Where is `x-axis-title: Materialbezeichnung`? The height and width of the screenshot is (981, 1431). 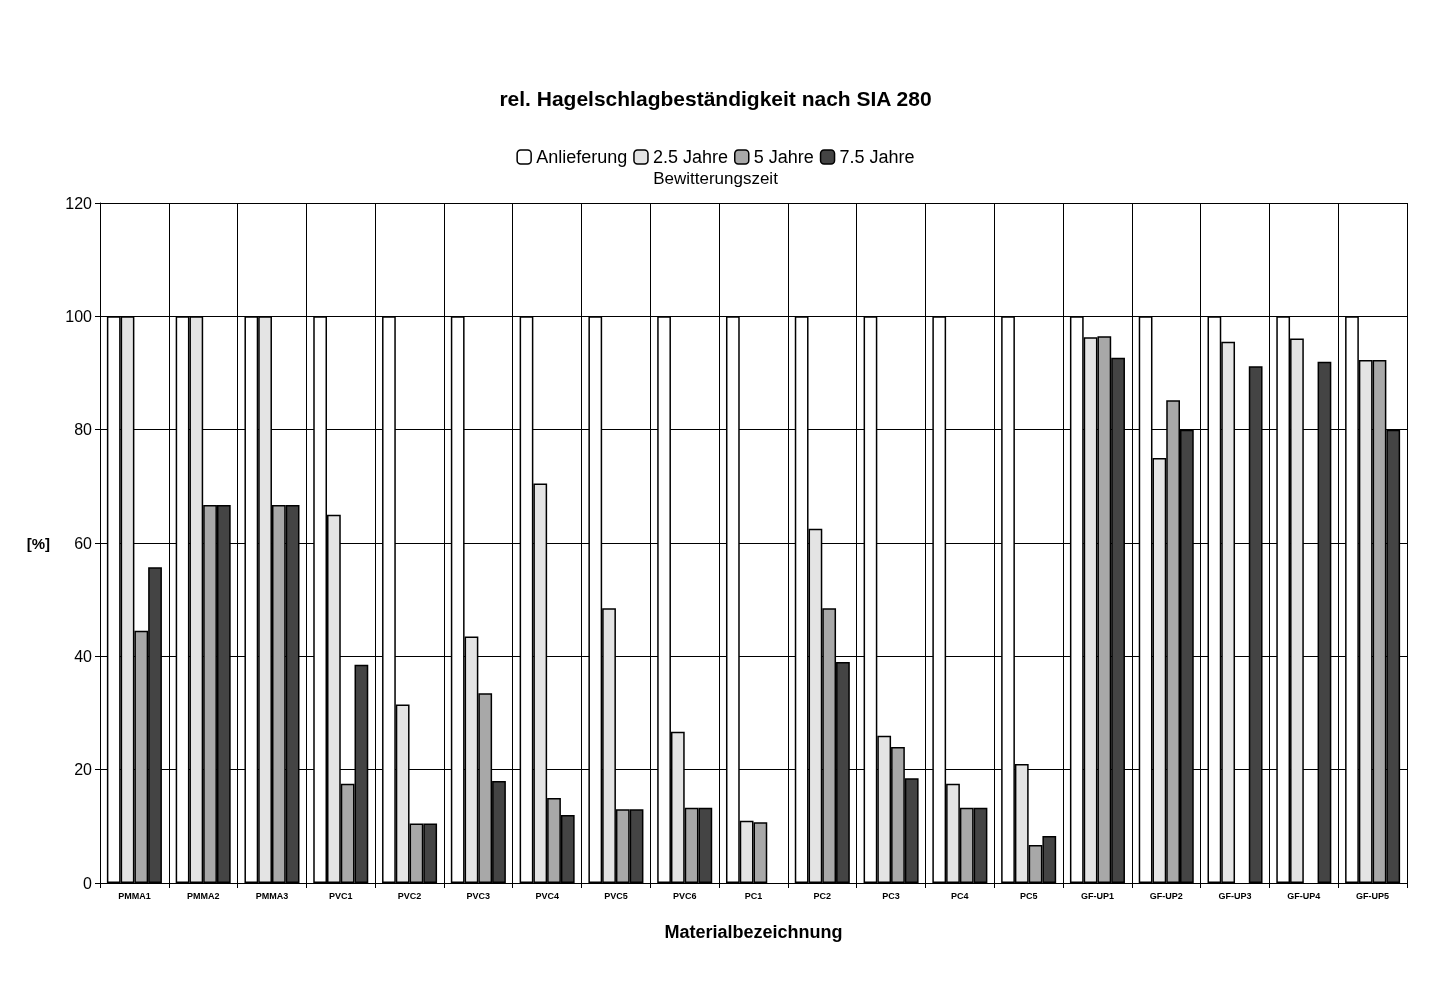 x-axis-title: Materialbezeichnung is located at coordinates (753, 932).